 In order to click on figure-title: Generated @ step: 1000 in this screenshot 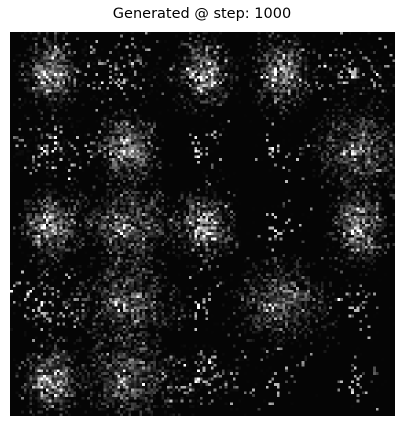, I will do `click(202, 14)`.